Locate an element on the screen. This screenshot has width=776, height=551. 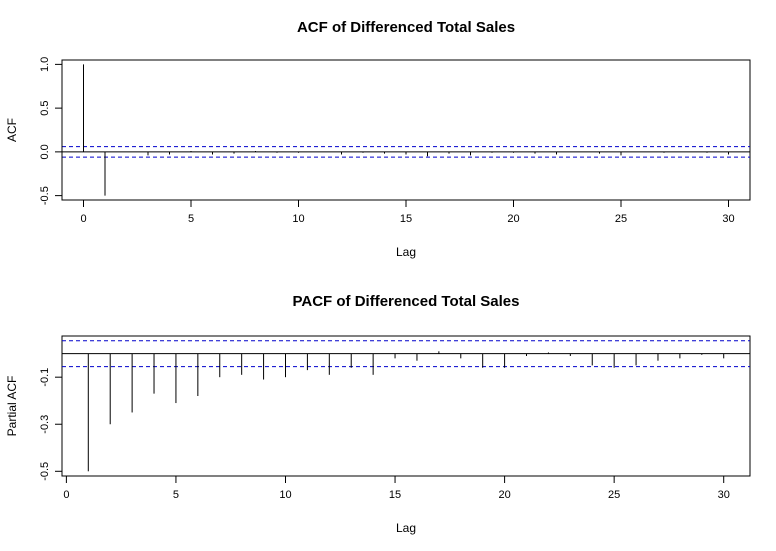
acf-x-tick-label-20: 20 is located at coordinates (513, 219).